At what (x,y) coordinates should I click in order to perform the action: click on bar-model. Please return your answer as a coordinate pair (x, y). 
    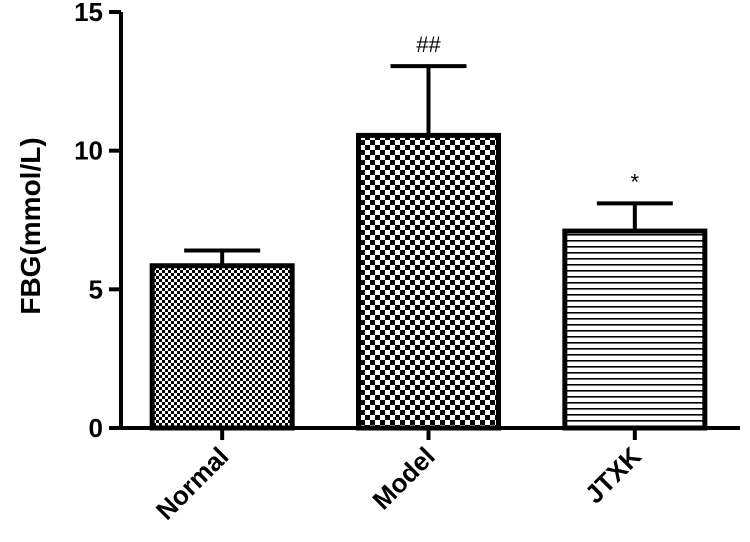
    Looking at the image, I should click on (428, 281).